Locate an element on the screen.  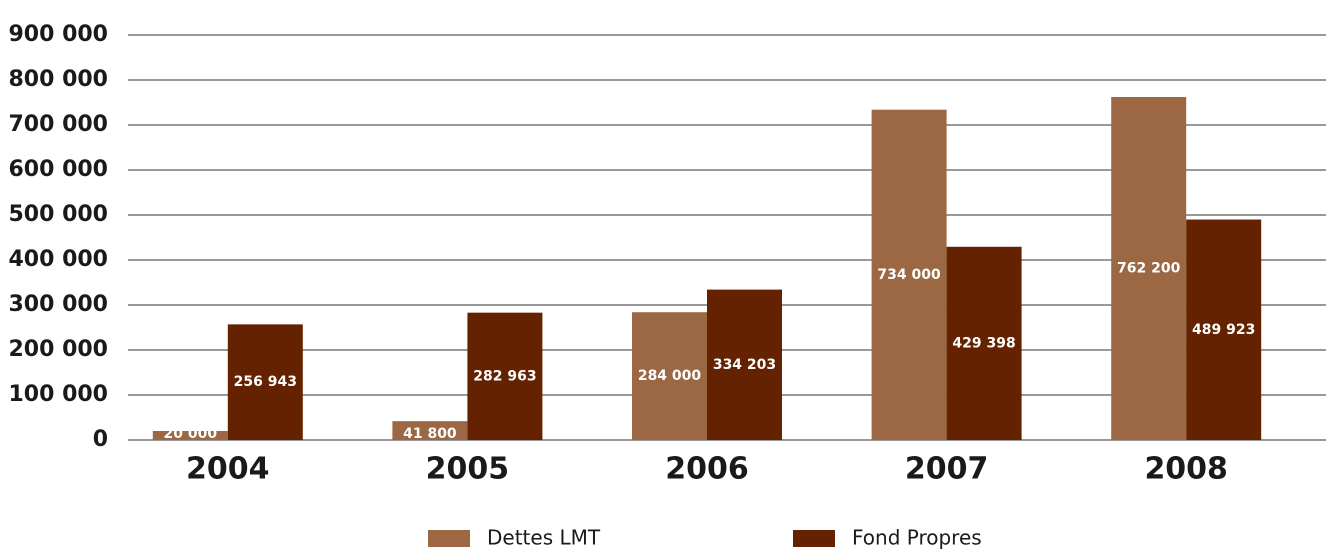
y-tick-label: 800 000 is located at coordinates (58, 79).